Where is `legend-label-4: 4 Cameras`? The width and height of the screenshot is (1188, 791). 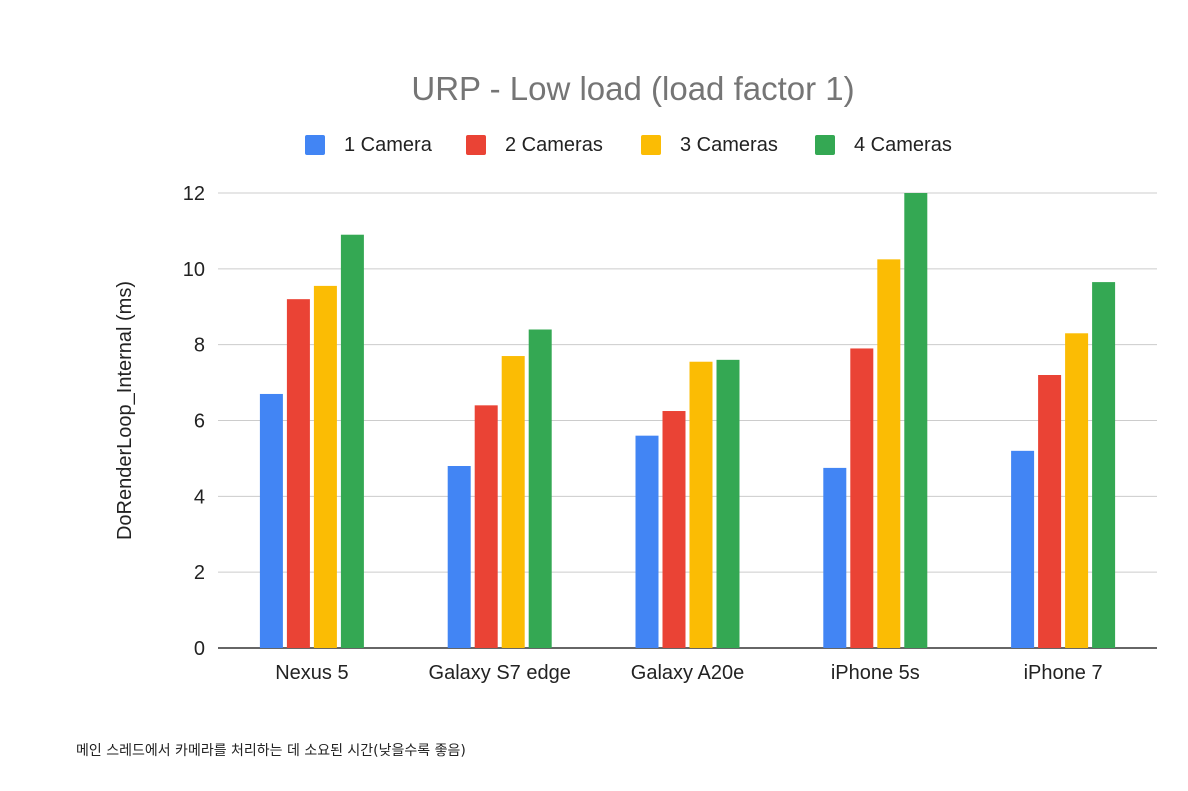 legend-label-4: 4 Cameras is located at coordinates (903, 145).